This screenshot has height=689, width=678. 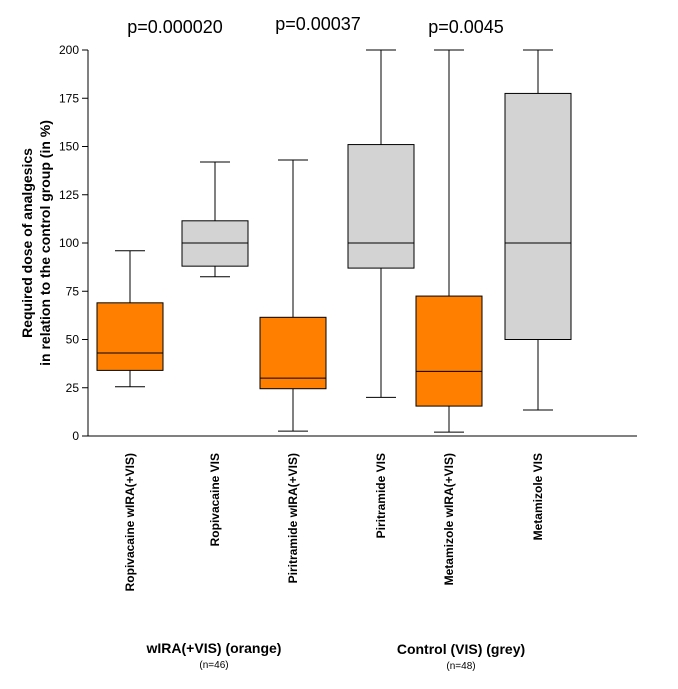 I want to click on group-label-control: Control (VIS) (grey), so click(x=461, y=649).